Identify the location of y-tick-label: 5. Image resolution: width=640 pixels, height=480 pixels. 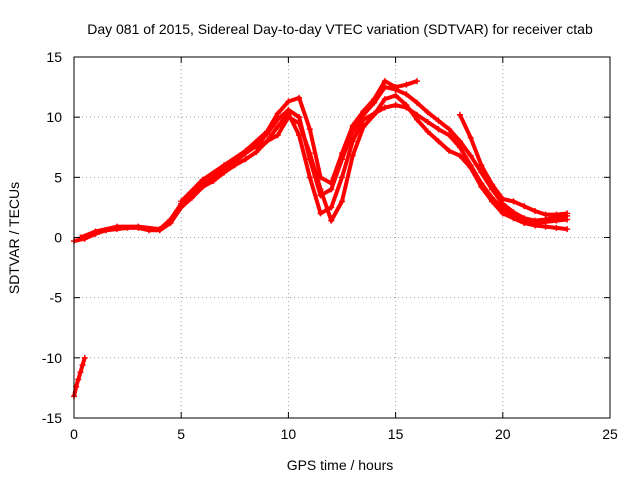
(58, 177).